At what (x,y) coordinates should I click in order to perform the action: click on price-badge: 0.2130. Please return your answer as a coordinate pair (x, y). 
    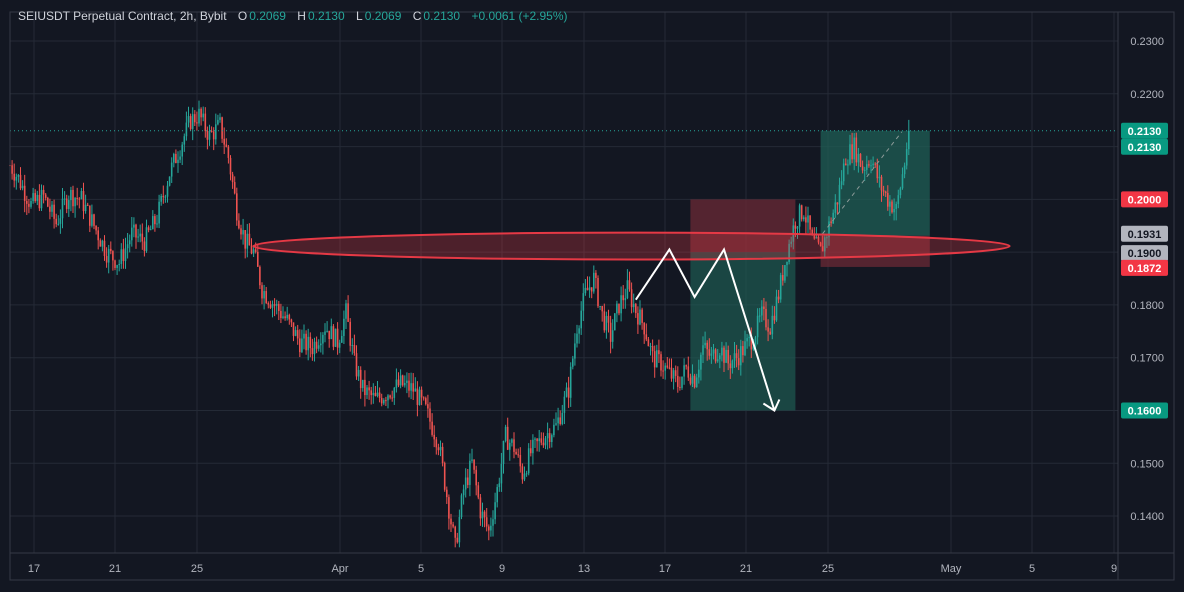
    Looking at the image, I should click on (1144, 146).